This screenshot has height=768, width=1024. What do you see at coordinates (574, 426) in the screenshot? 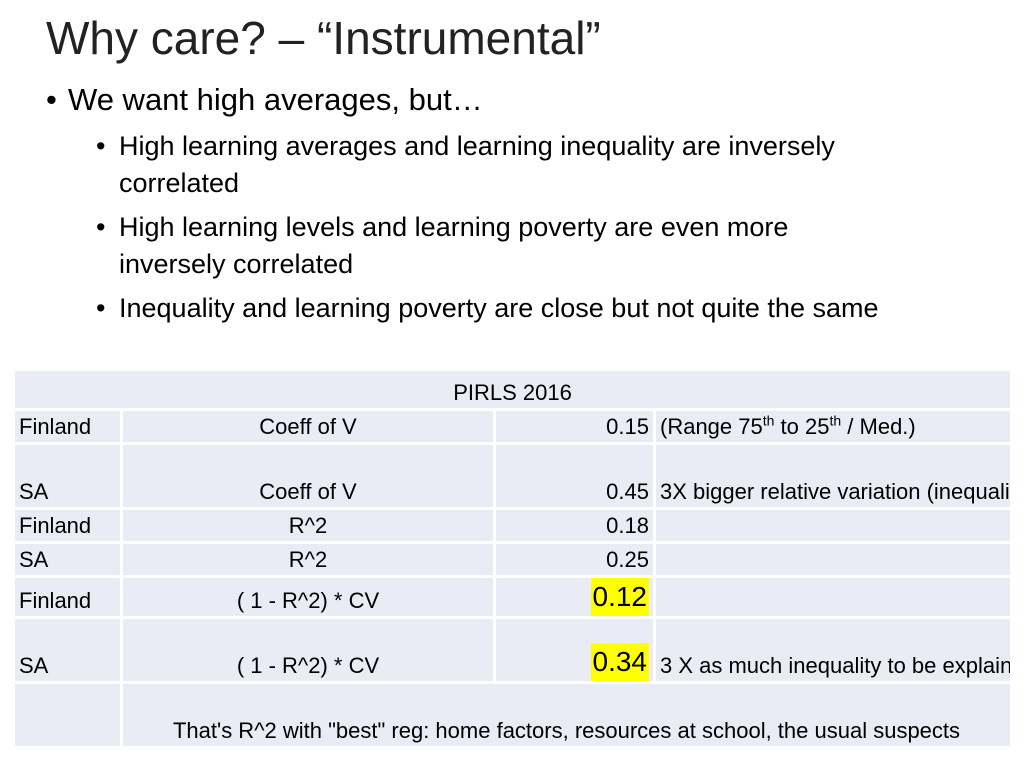
I see `value-cell: 0.15` at bounding box center [574, 426].